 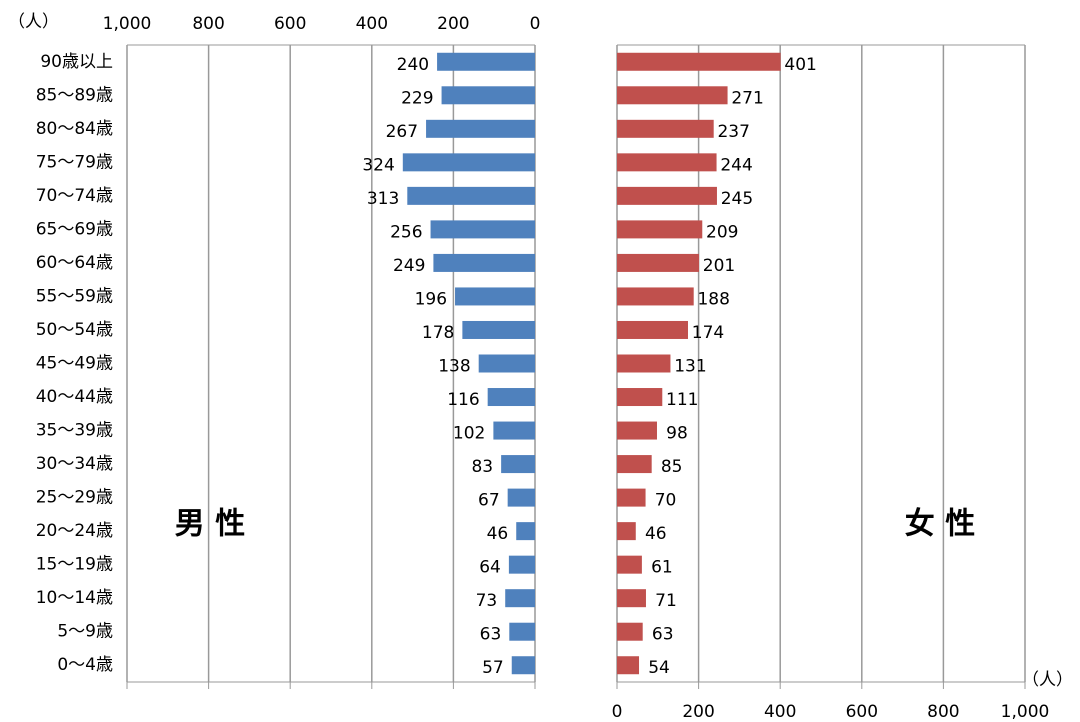 I want to click on value-label: 313, so click(x=383, y=199).